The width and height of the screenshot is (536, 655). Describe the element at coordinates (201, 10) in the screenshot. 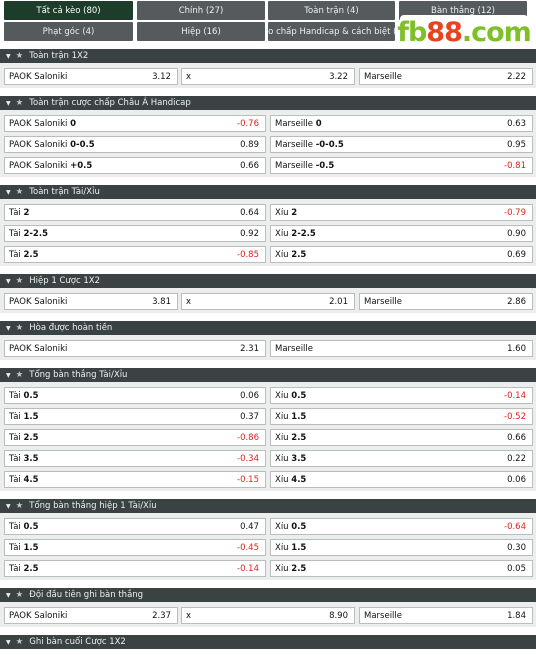

I see `tab-1: Chính (27)` at that location.